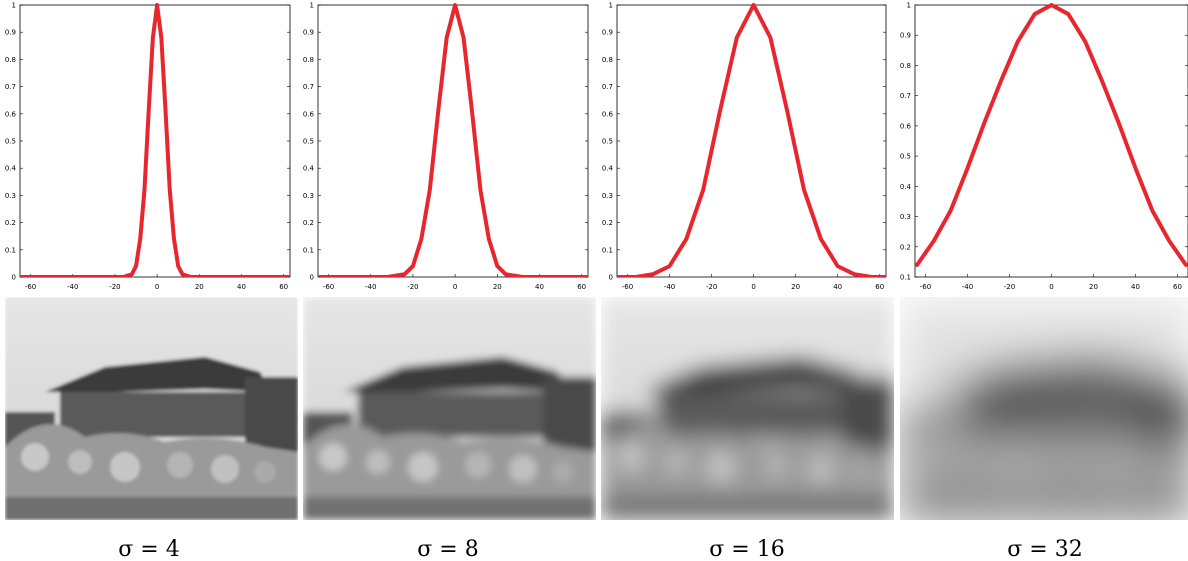 This screenshot has width=1188, height=561. I want to click on caption: σ = 32, so click(1044, 549).